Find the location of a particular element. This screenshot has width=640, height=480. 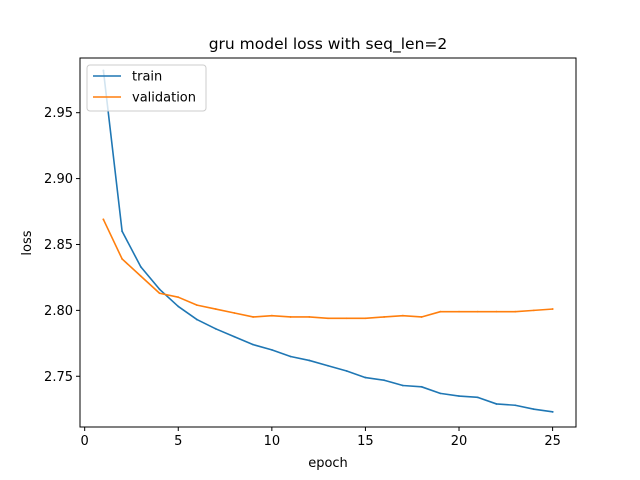

x-tick-label: 15 is located at coordinates (365, 441).